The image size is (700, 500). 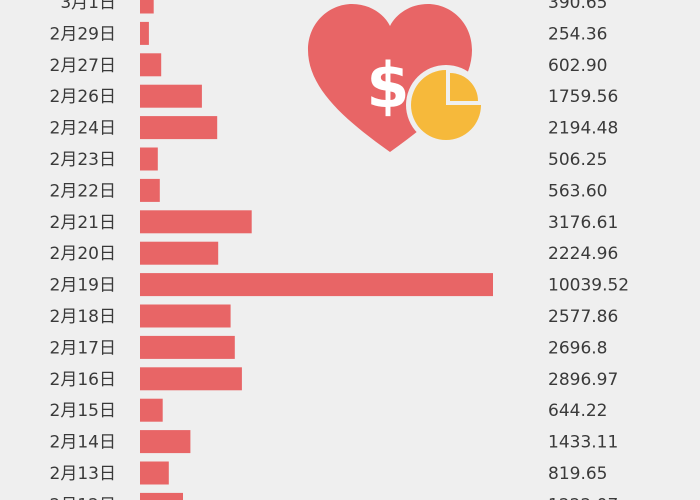 What do you see at coordinates (83, 348) in the screenshot?
I see `category-label: 2月17日` at bounding box center [83, 348].